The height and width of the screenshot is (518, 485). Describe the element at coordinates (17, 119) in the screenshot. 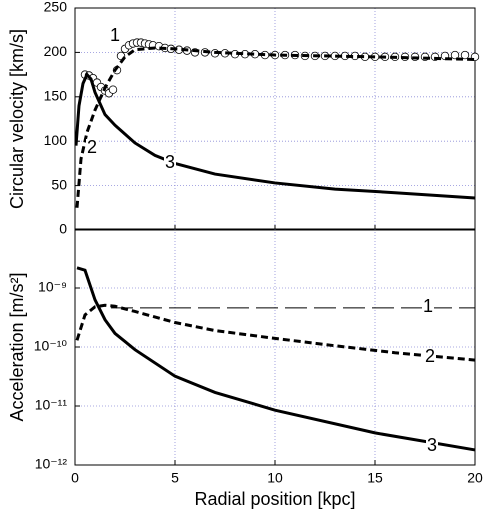

I see `y-axis-label: Circular velocity [km/s]` at that location.